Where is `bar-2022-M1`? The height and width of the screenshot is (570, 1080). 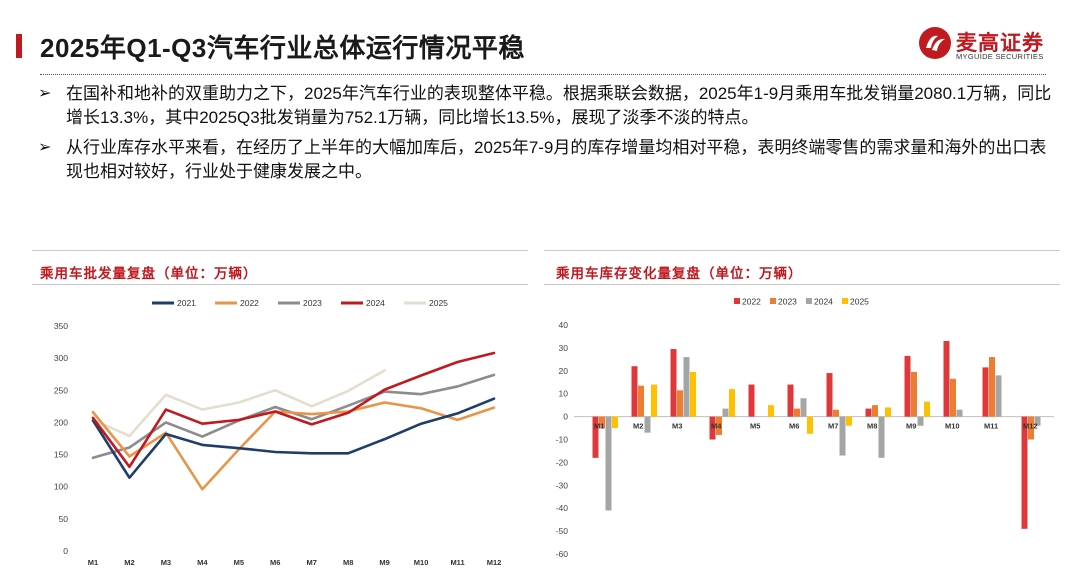
bar-2022-M1 is located at coordinates (595, 437).